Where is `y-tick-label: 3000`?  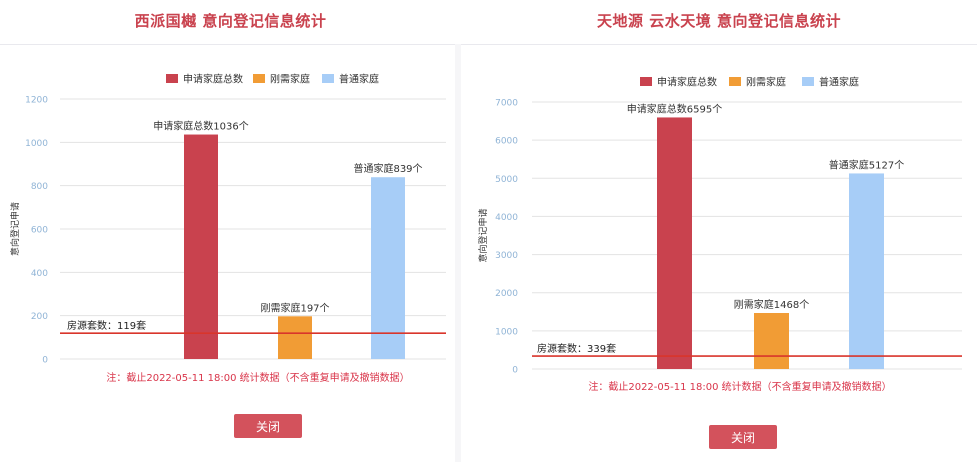
y-tick-label: 3000 is located at coordinates (506, 256).